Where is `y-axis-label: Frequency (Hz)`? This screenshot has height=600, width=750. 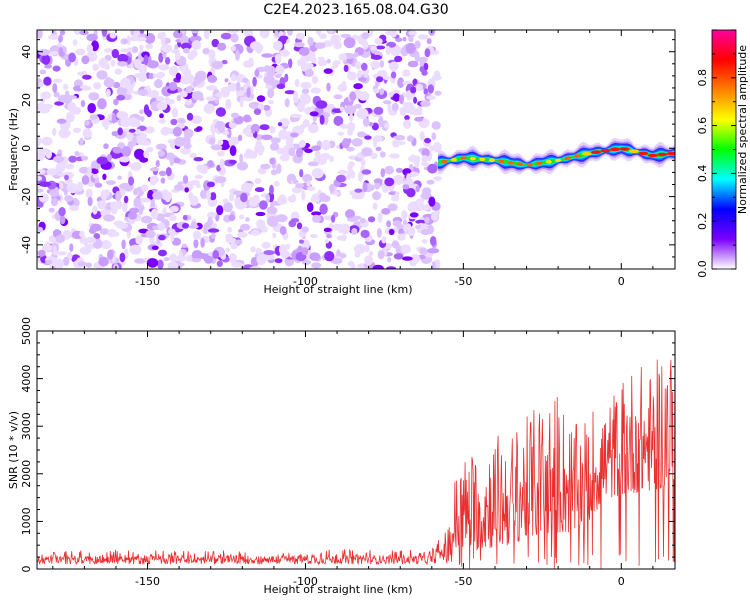
y-axis-label: Frequency (Hz) is located at coordinates (13, 149).